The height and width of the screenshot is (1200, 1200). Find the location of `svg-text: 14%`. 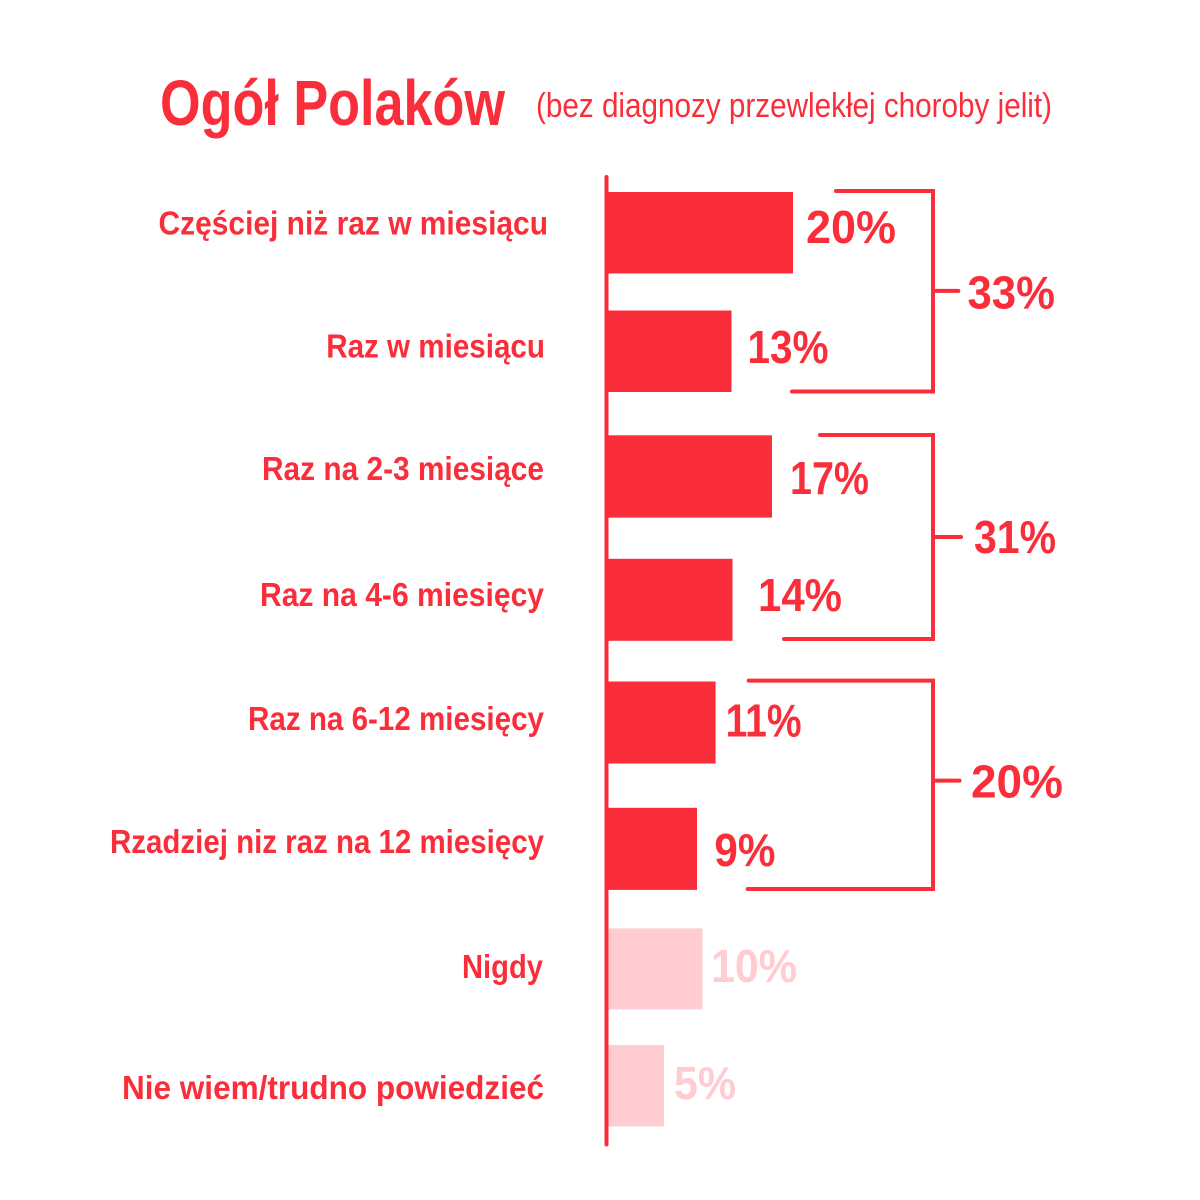

svg-text: 14% is located at coordinates (800, 595).